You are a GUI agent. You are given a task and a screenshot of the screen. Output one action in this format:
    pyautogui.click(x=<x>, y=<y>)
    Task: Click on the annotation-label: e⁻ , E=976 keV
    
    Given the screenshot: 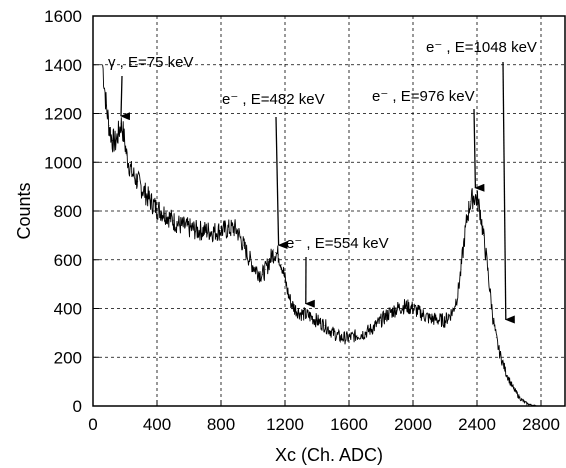 What is the action you would take?
    pyautogui.click(x=423, y=96)
    